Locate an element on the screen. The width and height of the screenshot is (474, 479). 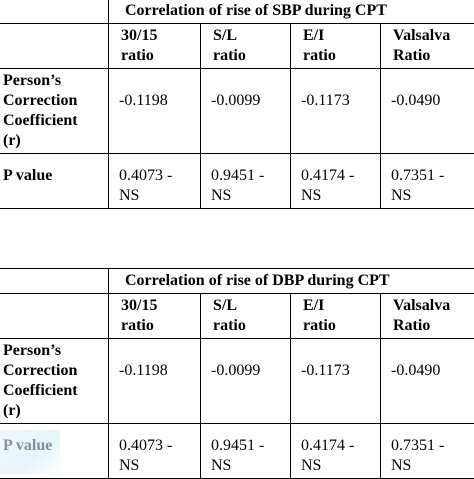
table-title: Correlation of rise of SBP during CPT is located at coordinates (291, 12).